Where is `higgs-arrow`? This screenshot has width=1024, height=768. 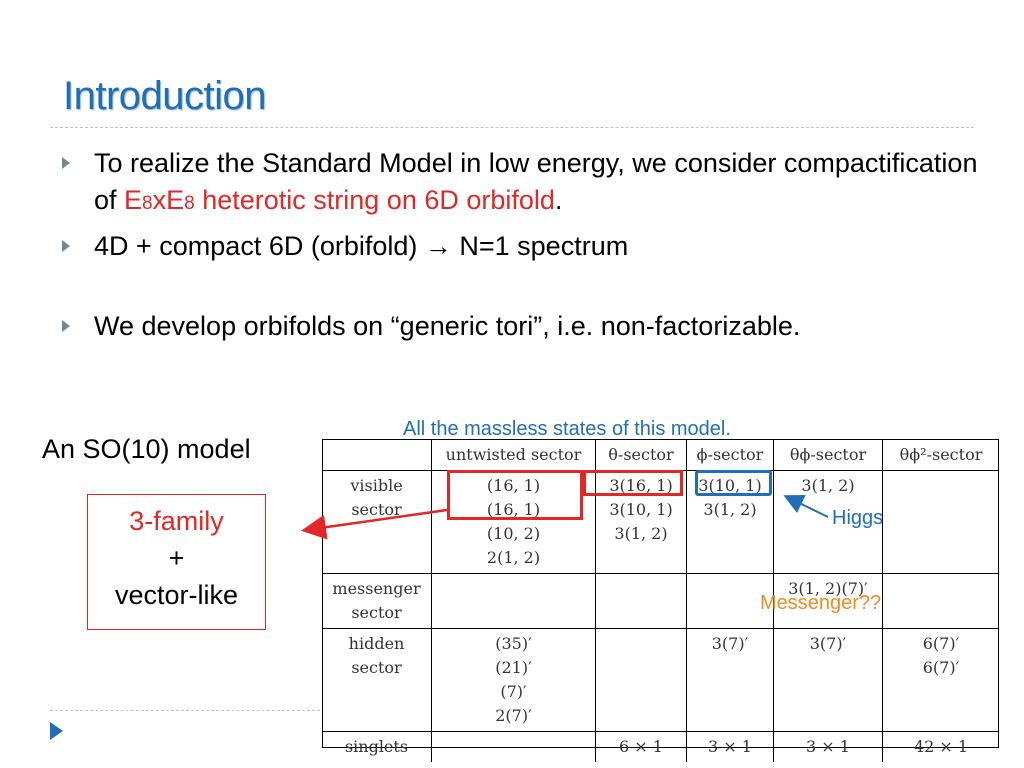
higgs-arrow is located at coordinates (806, 506).